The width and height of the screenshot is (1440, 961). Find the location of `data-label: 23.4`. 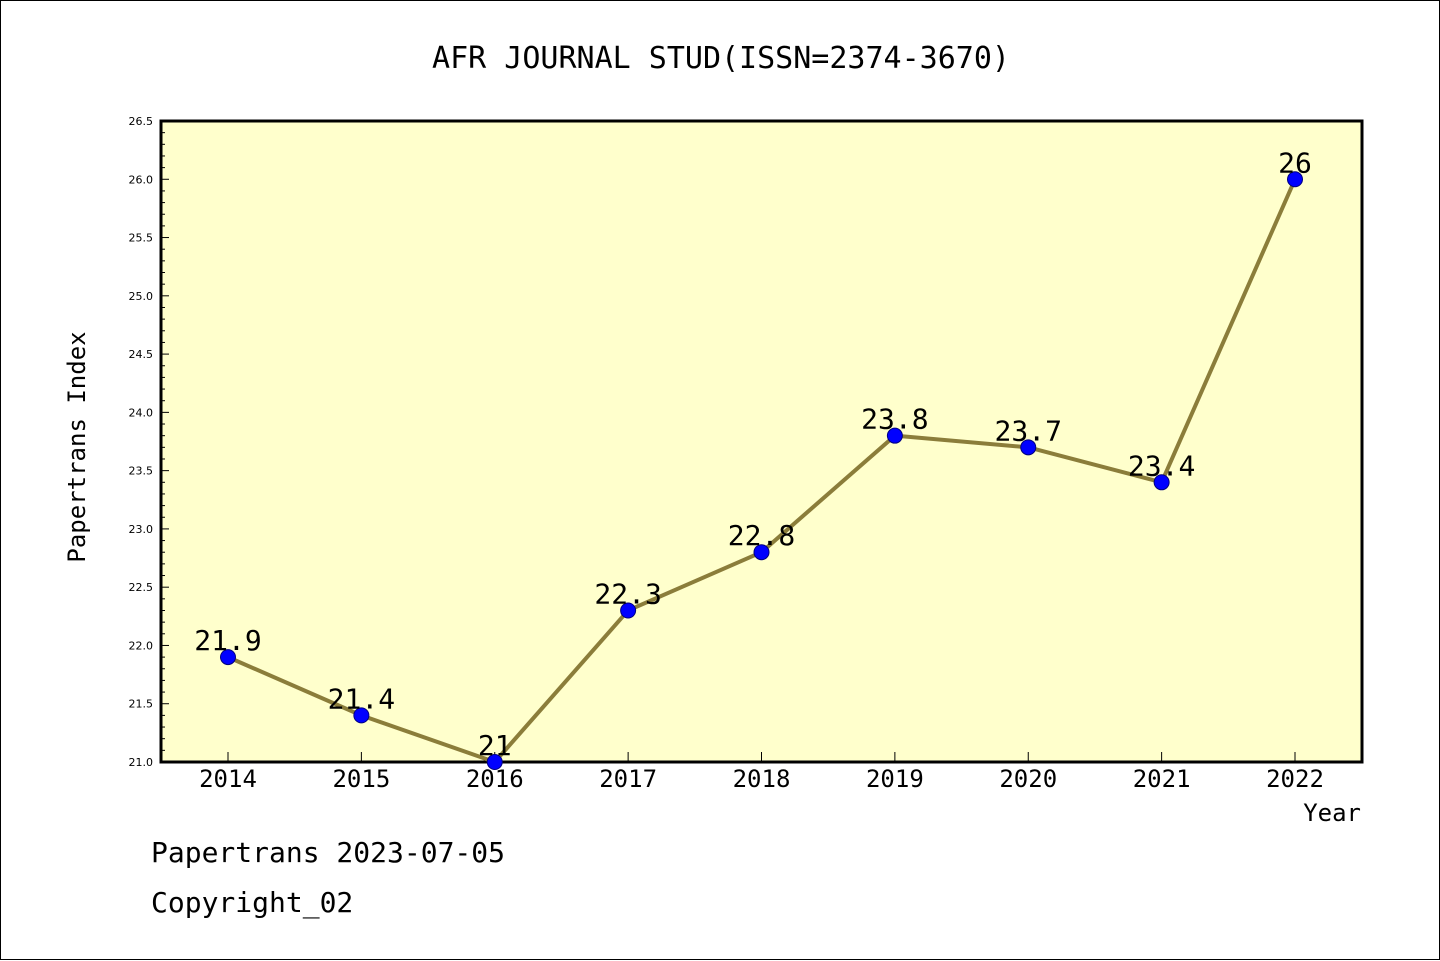

data-label: 23.4 is located at coordinates (1161, 465).